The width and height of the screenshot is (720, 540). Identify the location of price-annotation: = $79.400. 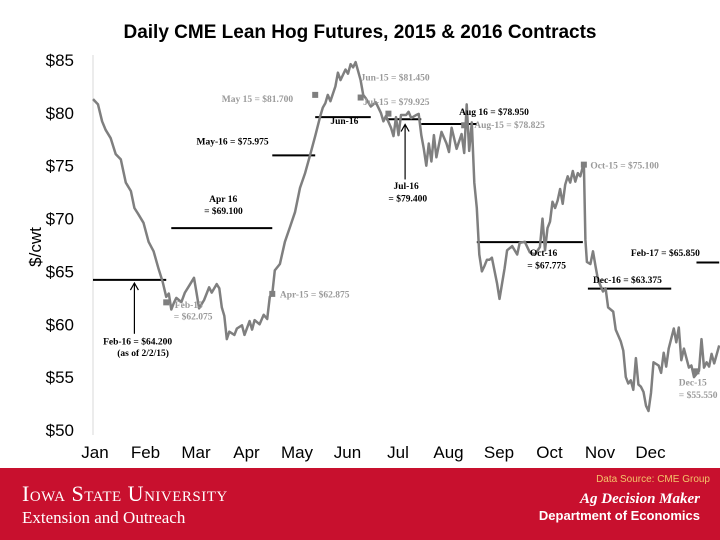
(407, 199).